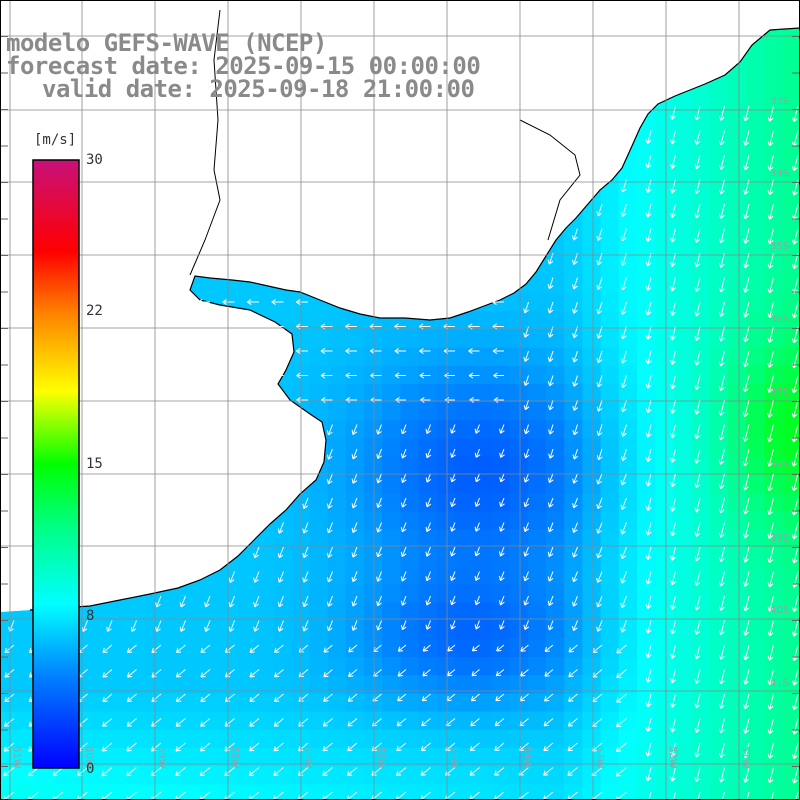  I want to click on lat-label: 33S, so click(779, 101).